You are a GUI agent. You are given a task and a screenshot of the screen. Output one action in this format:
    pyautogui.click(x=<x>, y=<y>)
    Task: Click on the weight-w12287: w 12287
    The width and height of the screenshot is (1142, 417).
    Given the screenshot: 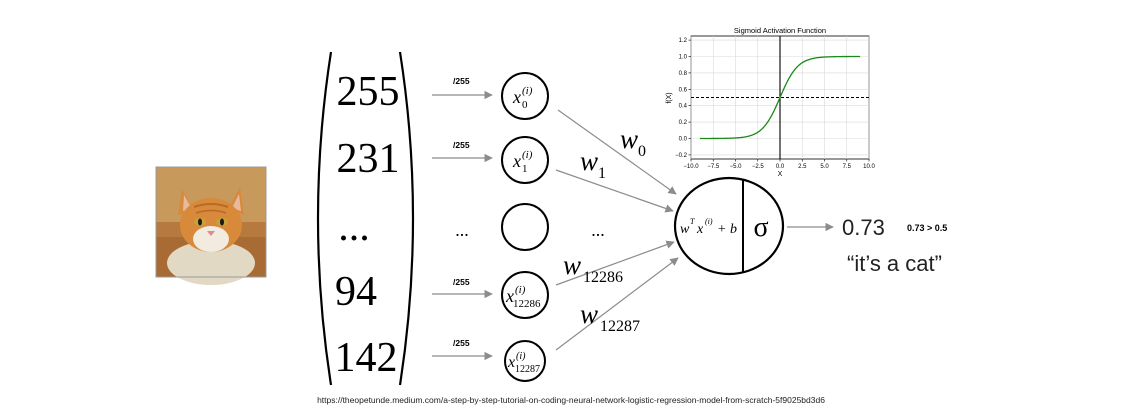 What is the action you would take?
    pyautogui.click(x=610, y=317)
    